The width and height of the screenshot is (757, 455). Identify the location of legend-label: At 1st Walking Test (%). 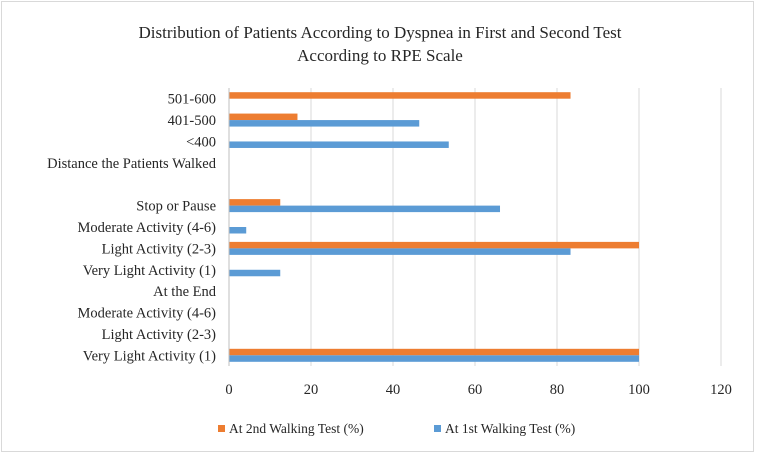
(510, 428).